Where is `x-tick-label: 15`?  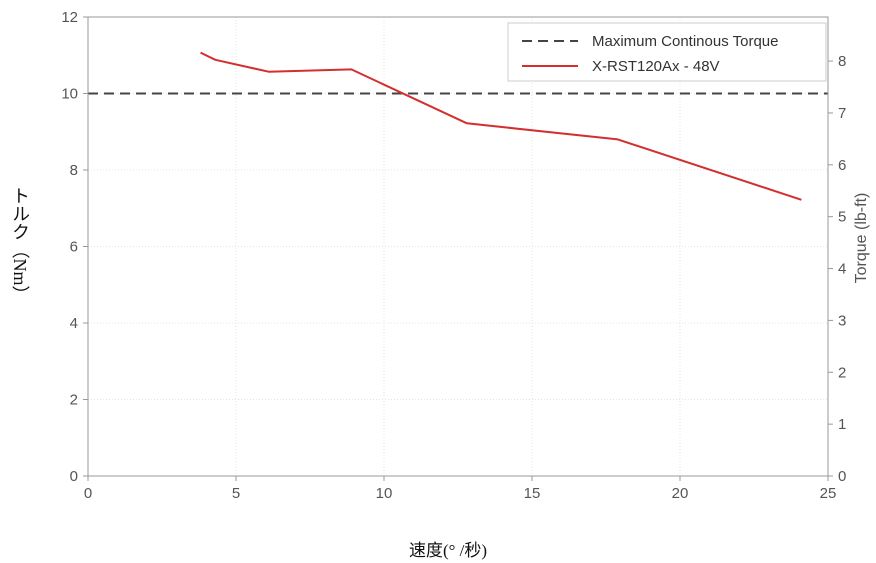
x-tick-label: 15 is located at coordinates (532, 493).